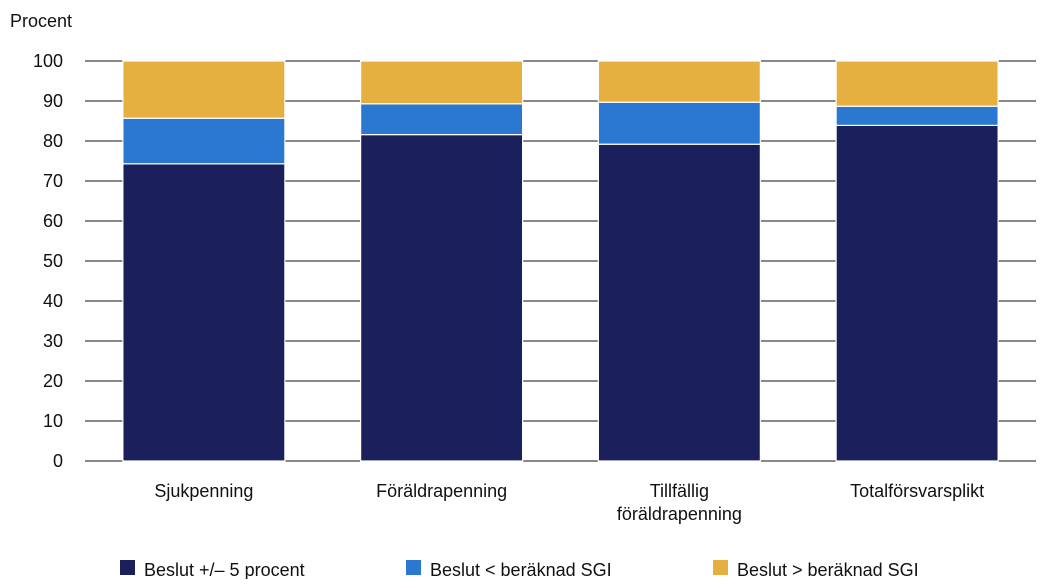 The width and height of the screenshot is (1048, 584). Describe the element at coordinates (53, 221) in the screenshot. I see `y-tick-label: 60` at that location.